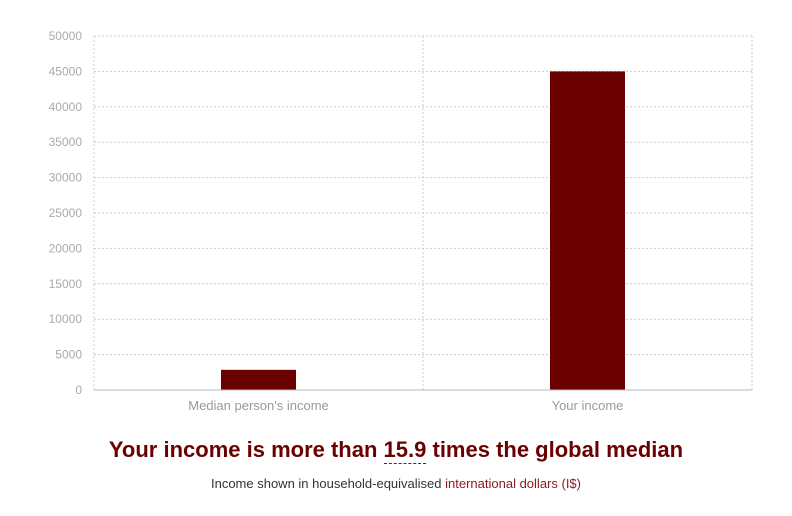 The height and width of the screenshot is (516, 792). What do you see at coordinates (66, 319) in the screenshot?
I see `y-tick-label: 10000` at bounding box center [66, 319].